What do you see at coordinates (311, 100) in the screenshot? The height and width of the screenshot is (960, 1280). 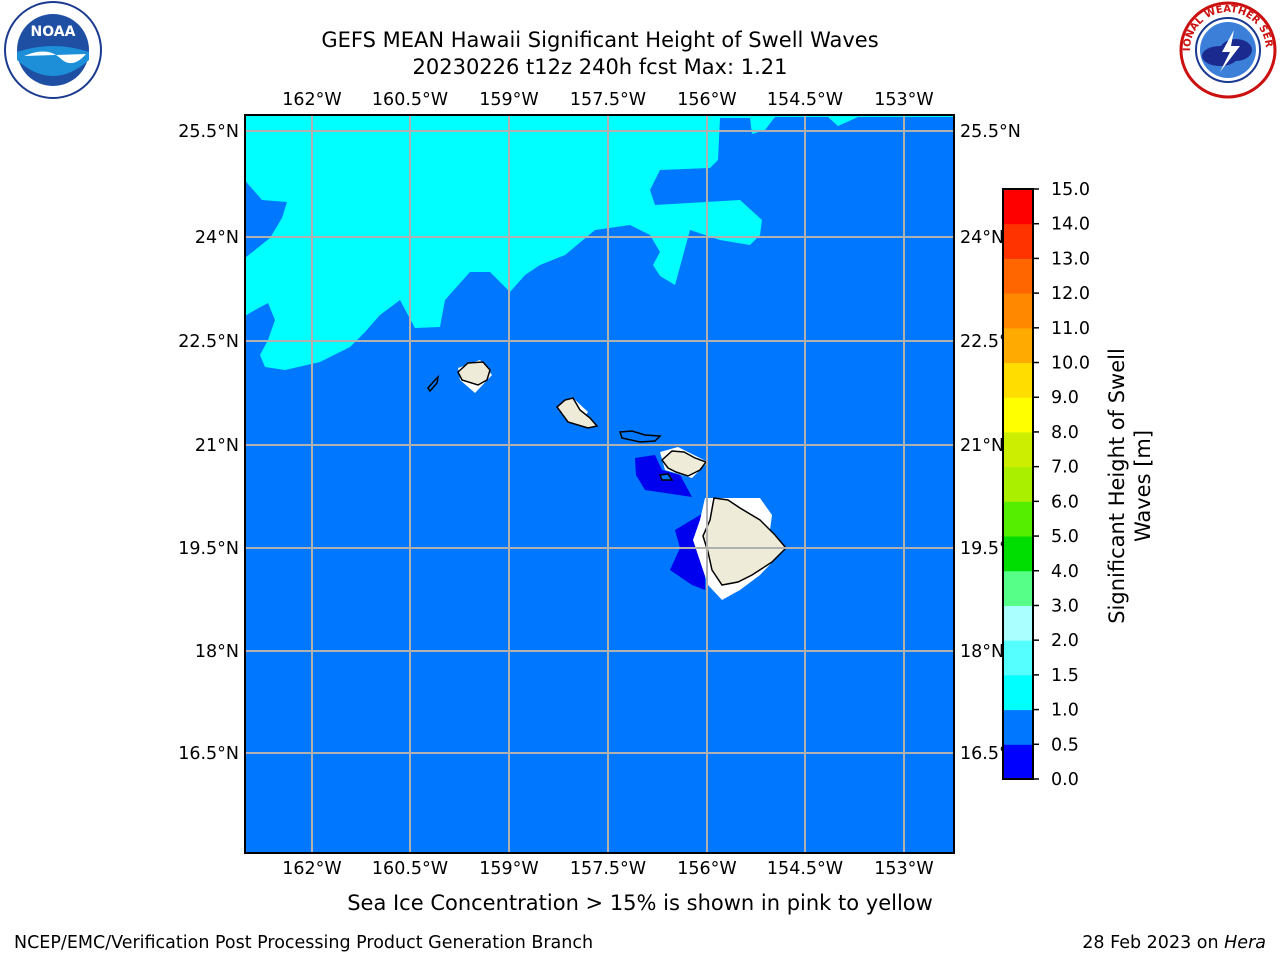 I see `lon-tick-label-top: 162°W` at bounding box center [311, 100].